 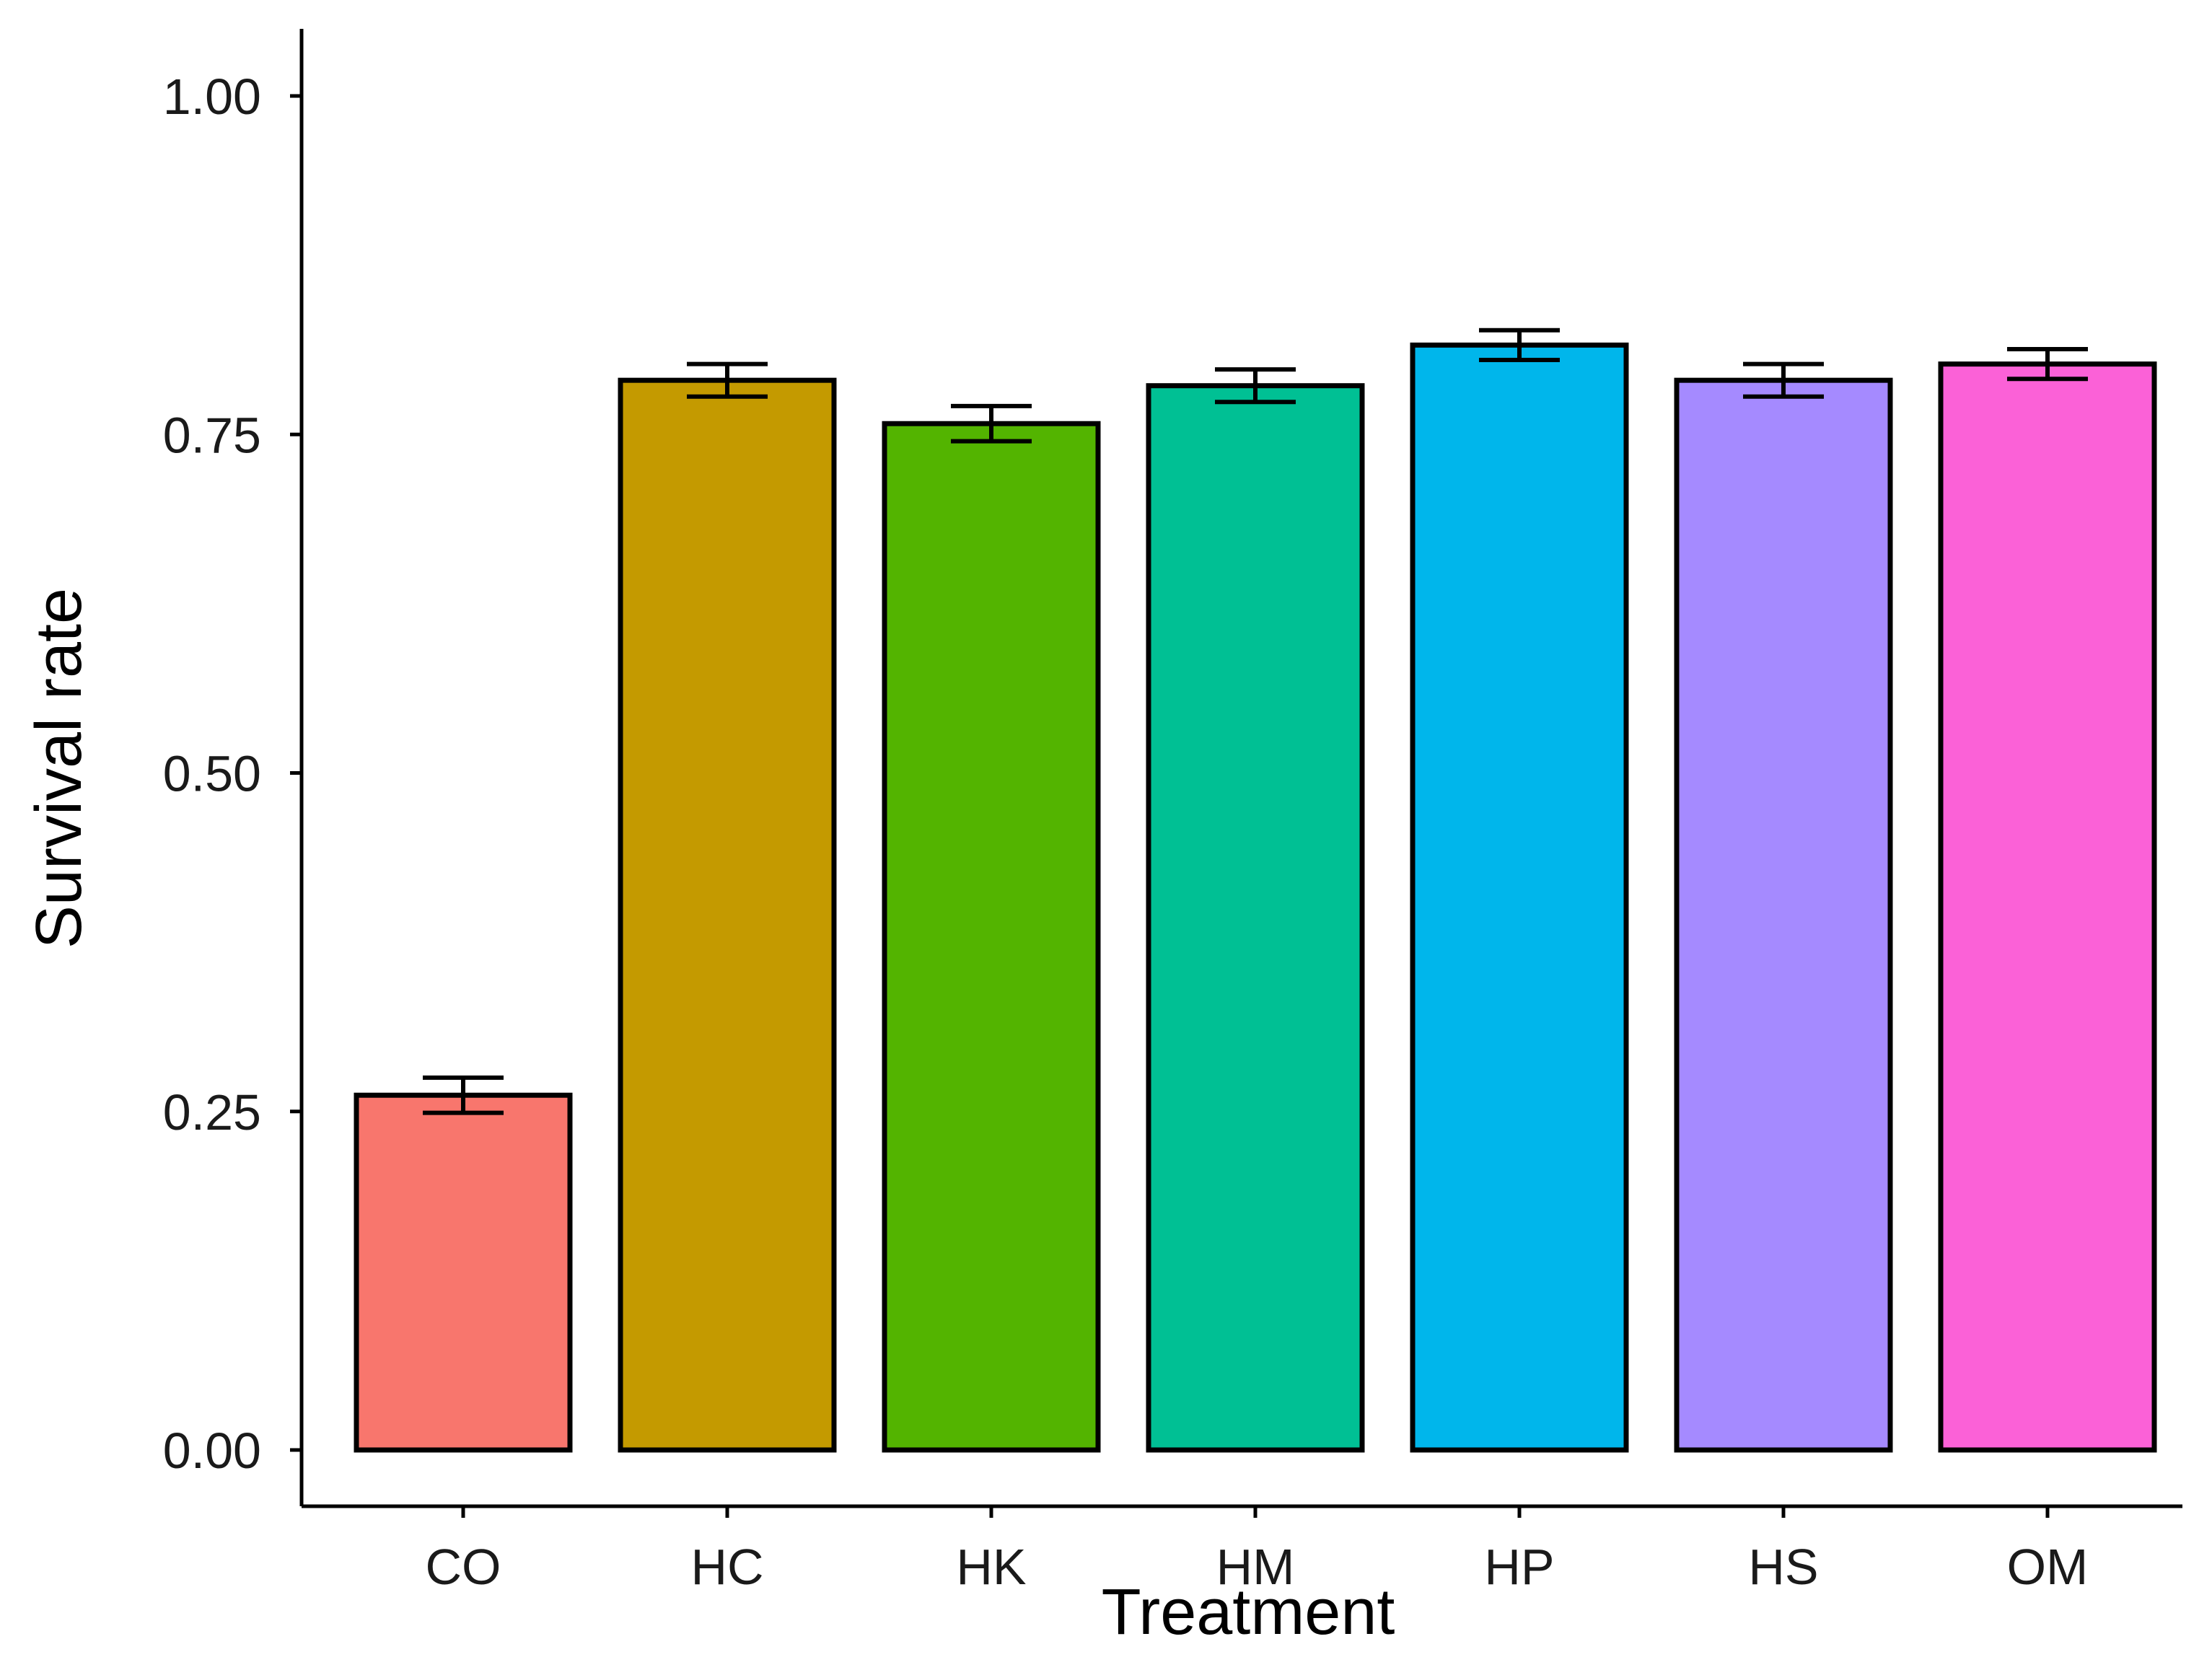 I want to click on x-tick-label-hk: HK, so click(x=991, y=1567).